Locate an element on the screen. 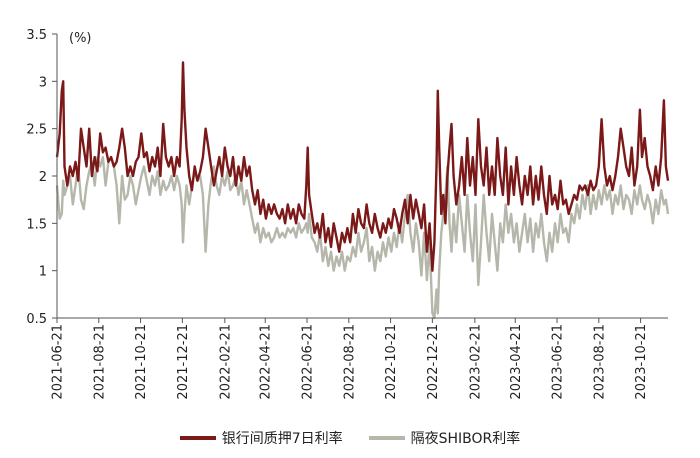  y-tick-label: 1 is located at coordinates (43, 272).